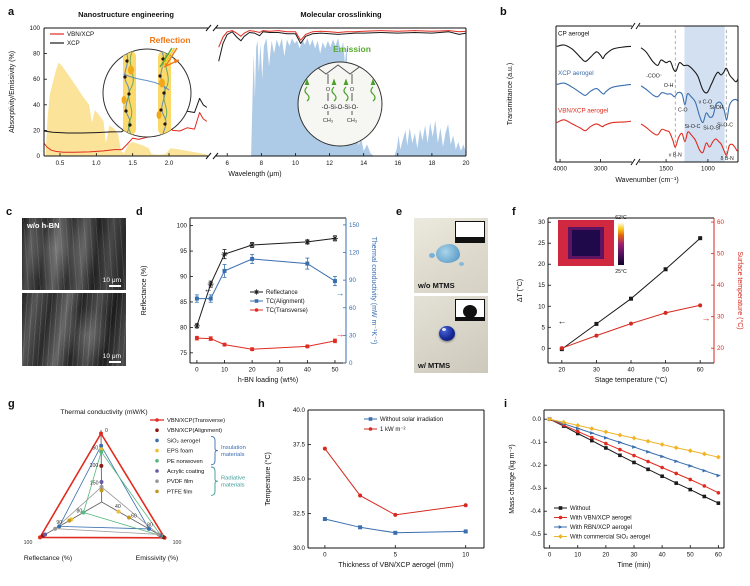 The width and height of the screenshot is (750, 586). I want to click on panel-e: e w/o MTMS w/ MTMS, so click(450, 291).